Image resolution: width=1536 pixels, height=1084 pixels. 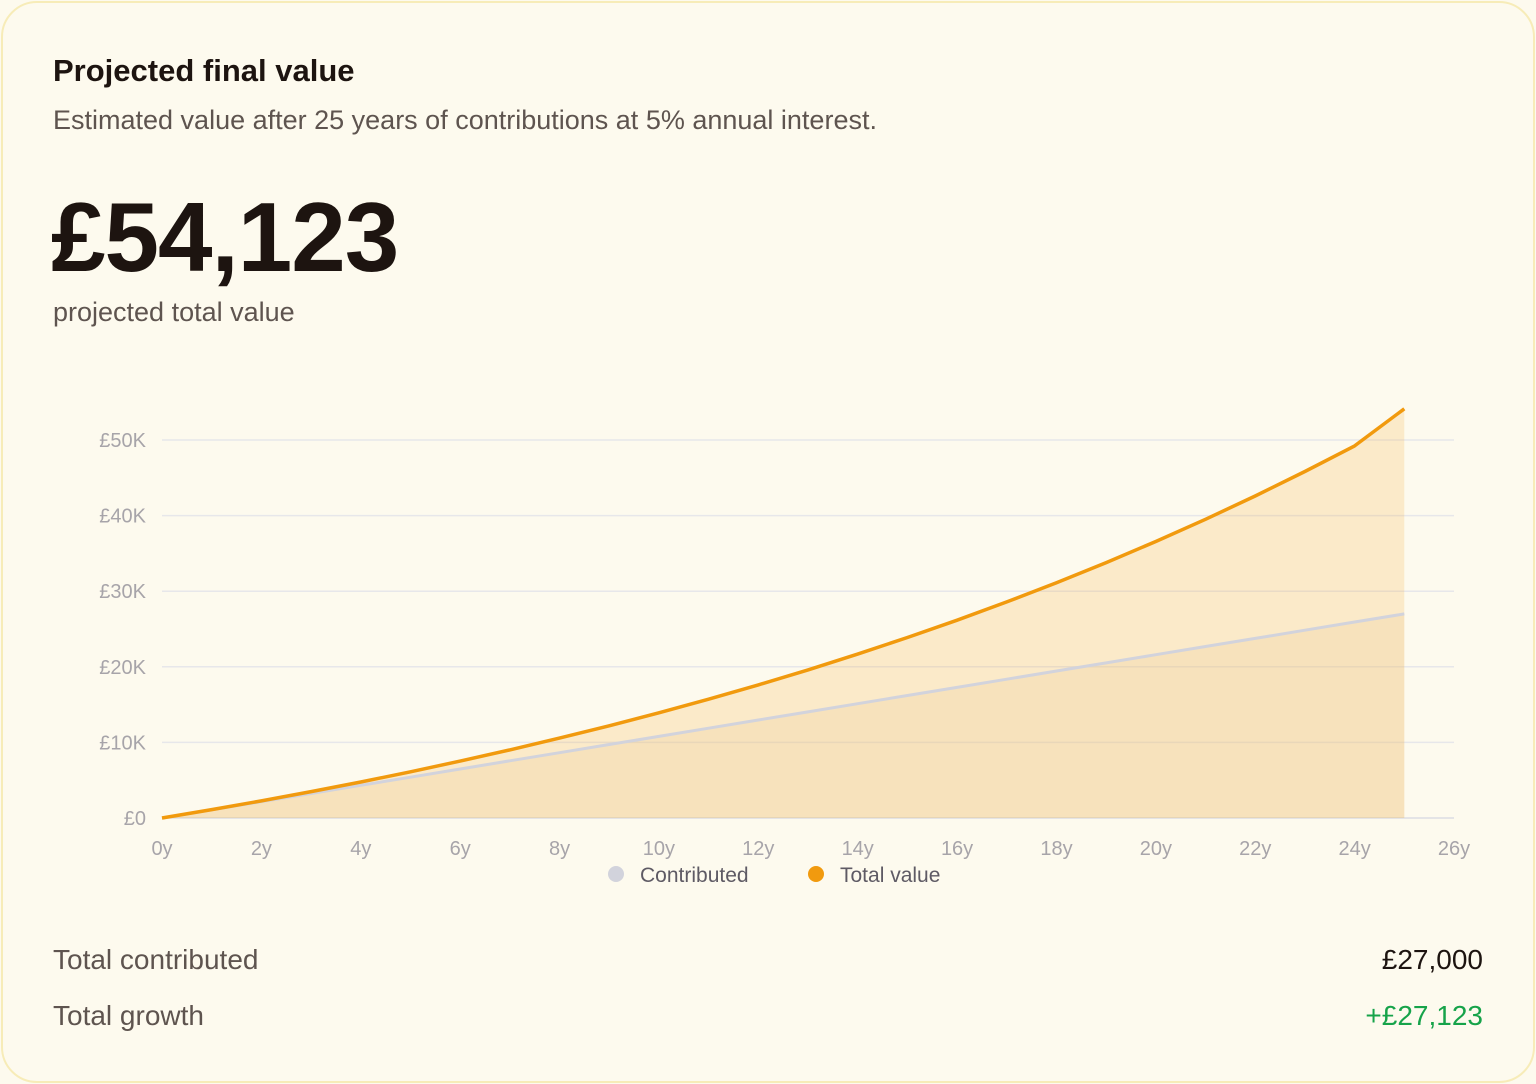 What do you see at coordinates (858, 849) in the screenshot?
I see `x-tick-label: 14y` at bounding box center [858, 849].